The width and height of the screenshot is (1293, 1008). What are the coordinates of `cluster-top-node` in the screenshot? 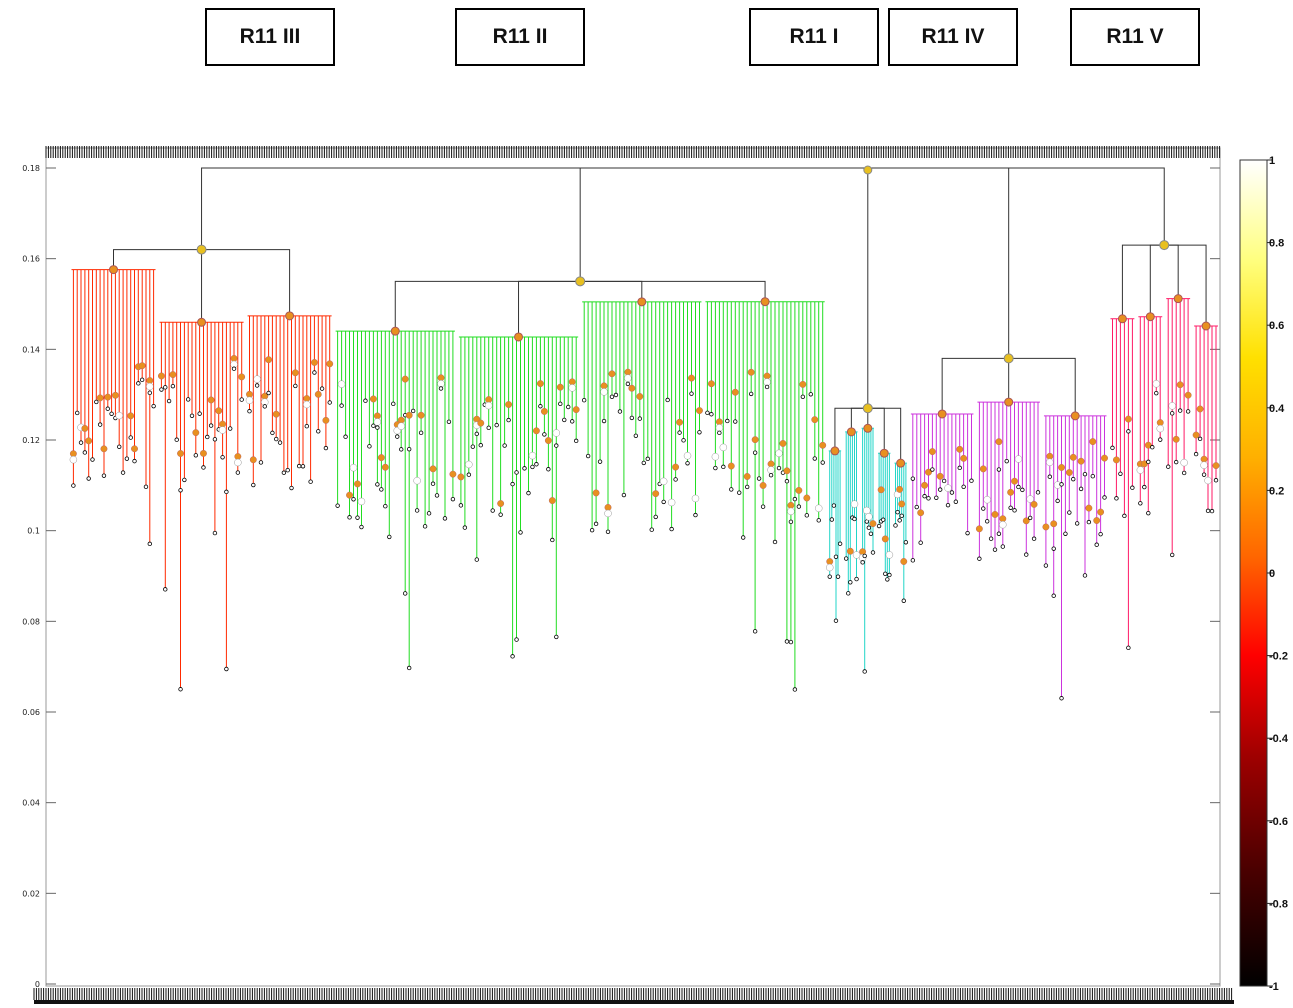 It's located at (580, 281).